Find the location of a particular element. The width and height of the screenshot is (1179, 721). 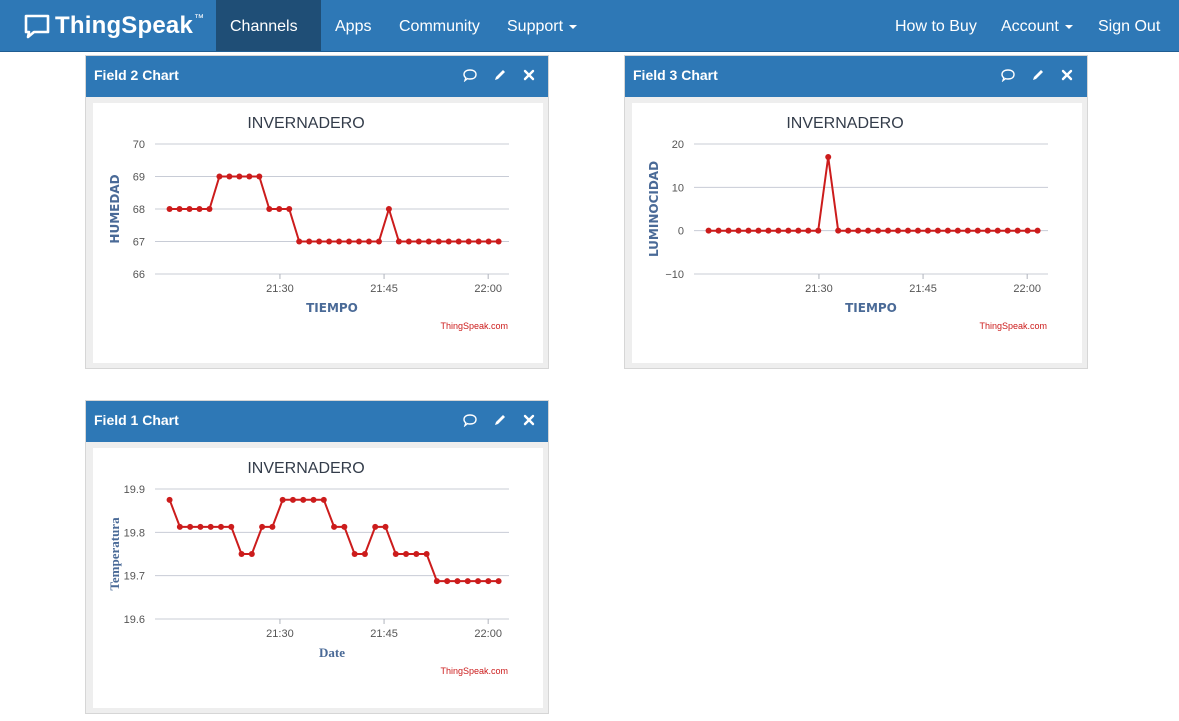

series-line is located at coordinates (873, 194).